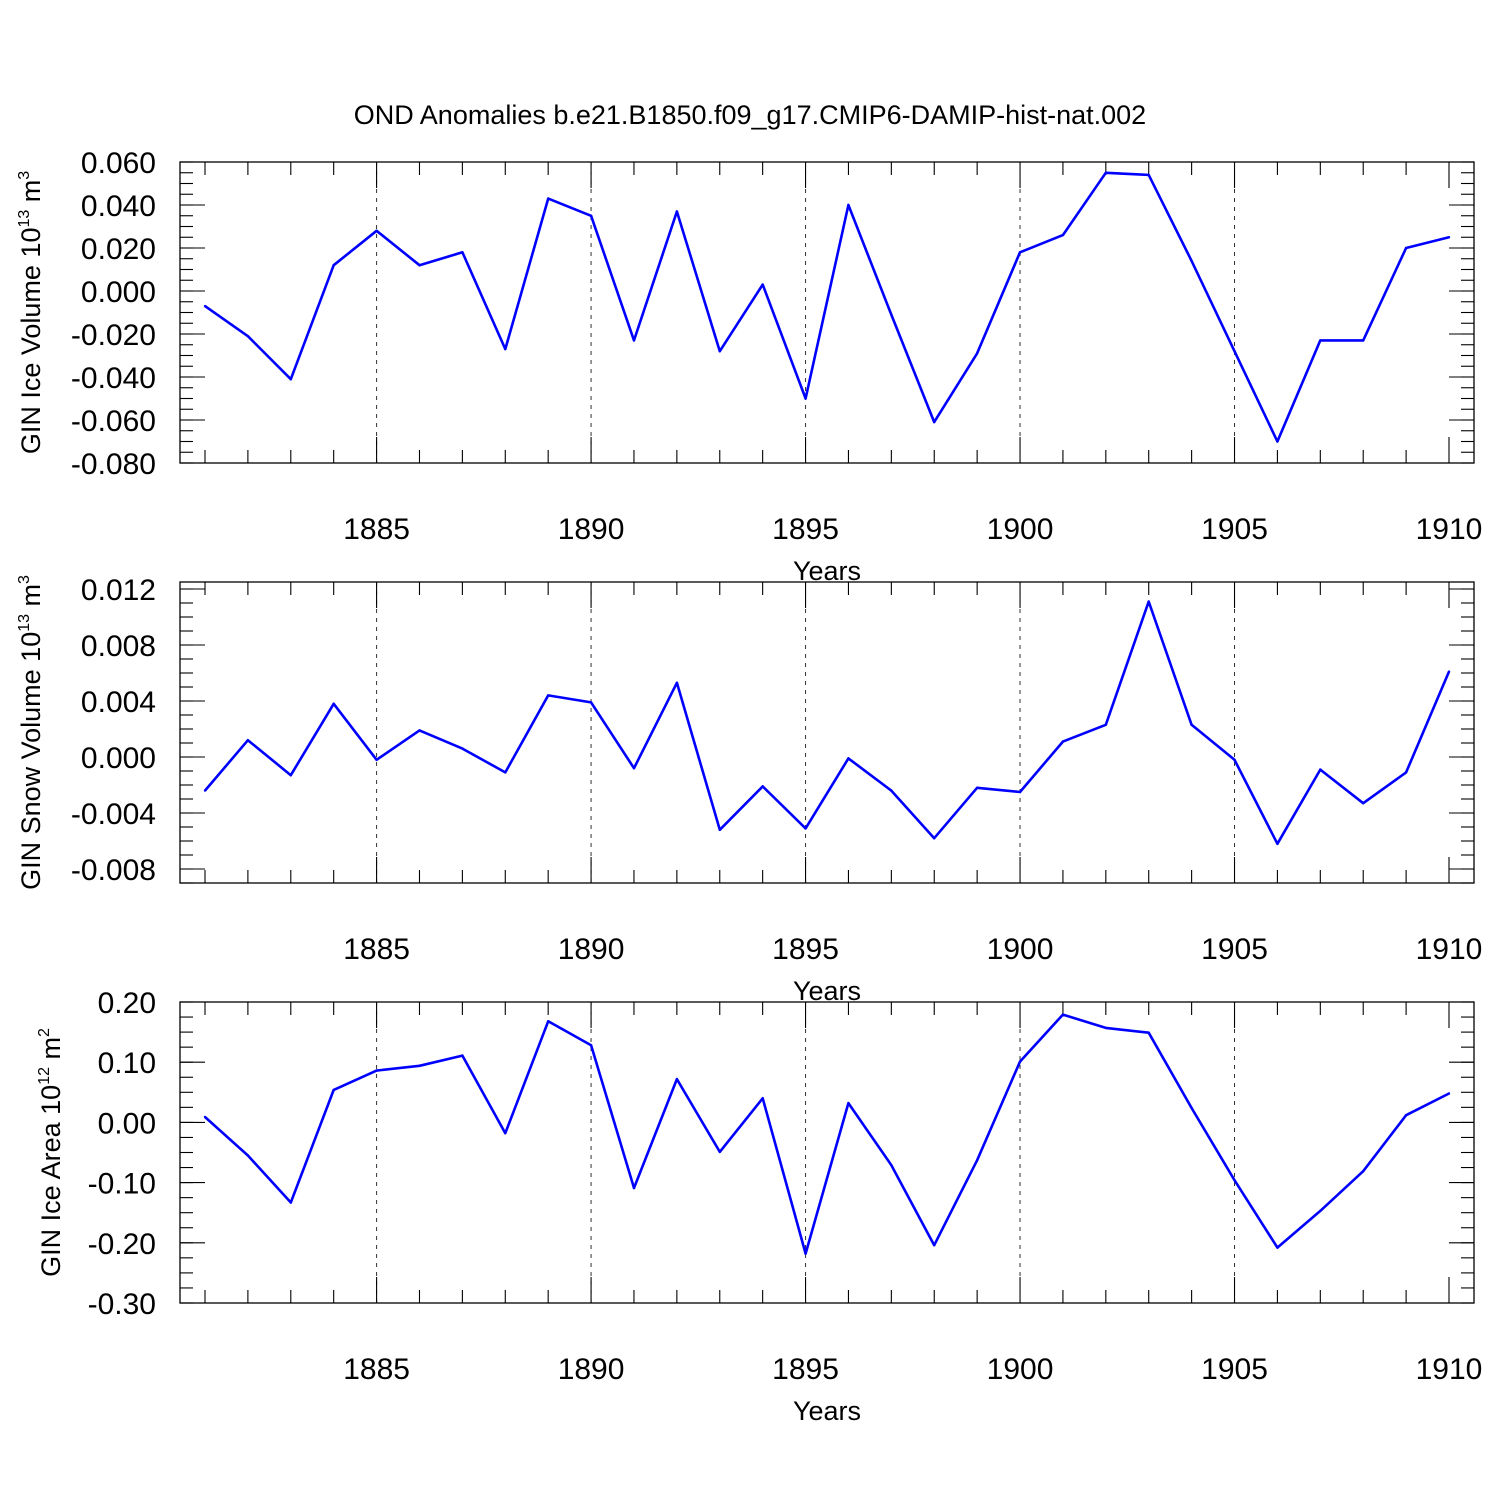 Image resolution: width=1500 pixels, height=1500 pixels. Describe the element at coordinates (24, 175) in the screenshot. I see `y-axis-label-unit-exponent: 3` at that location.